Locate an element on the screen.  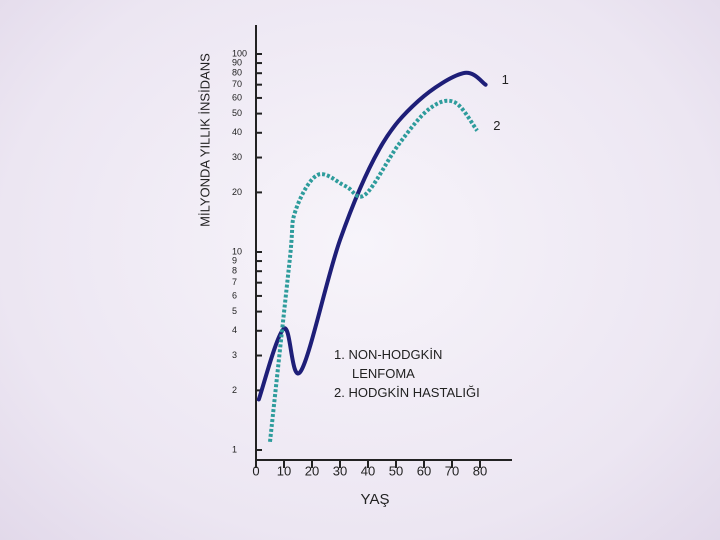
x-tick-label: 0 is located at coordinates (255, 470).